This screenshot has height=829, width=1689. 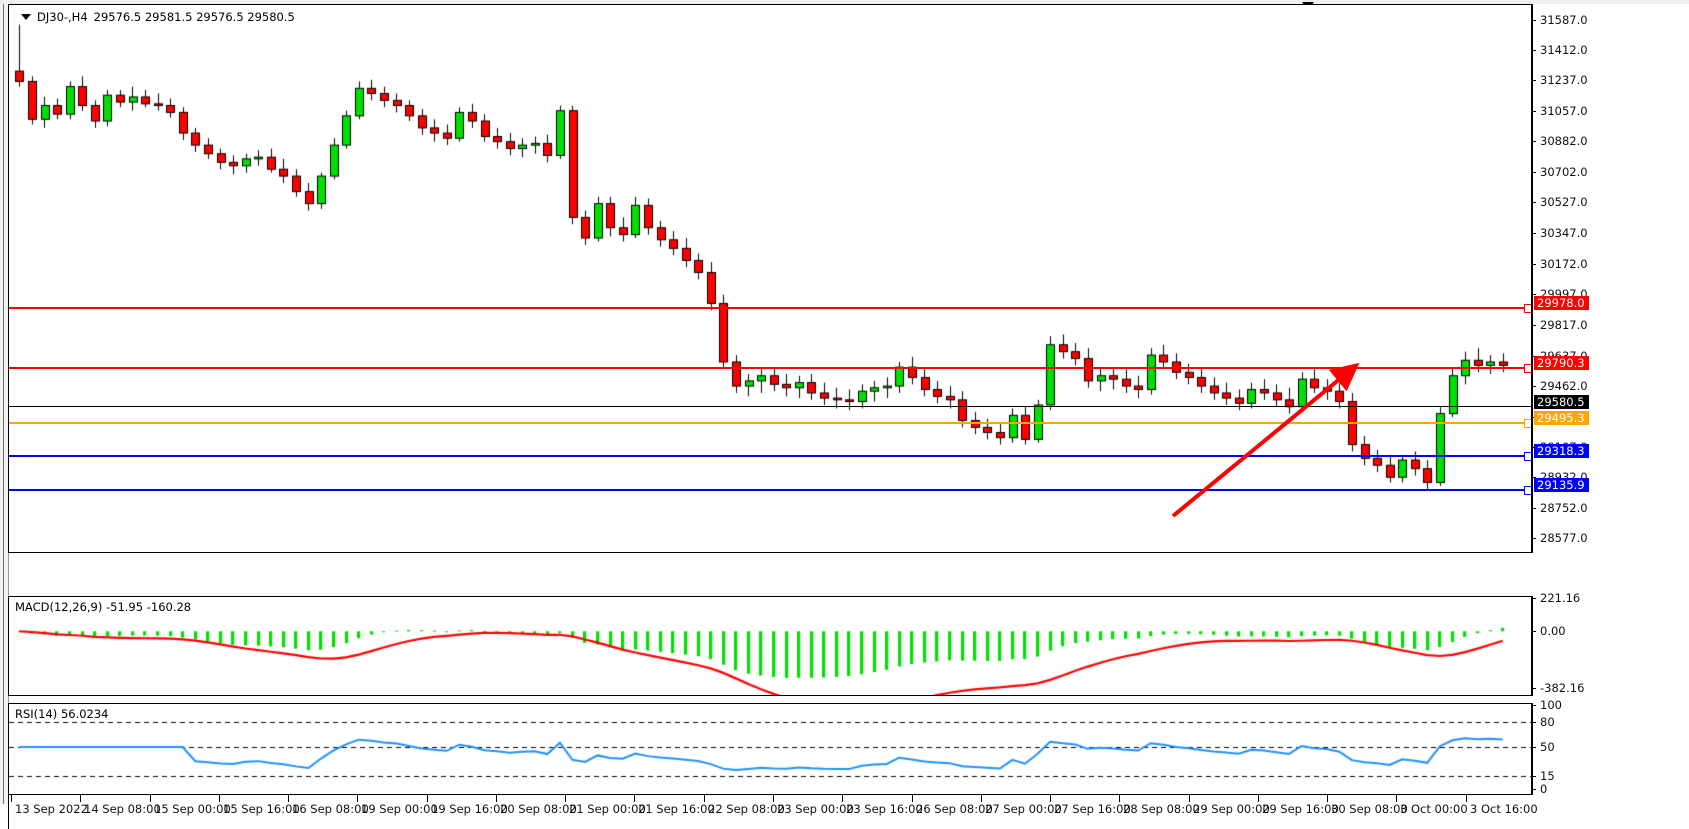 What do you see at coordinates (26, 17) in the screenshot?
I see `triangle-down-icon` at bounding box center [26, 17].